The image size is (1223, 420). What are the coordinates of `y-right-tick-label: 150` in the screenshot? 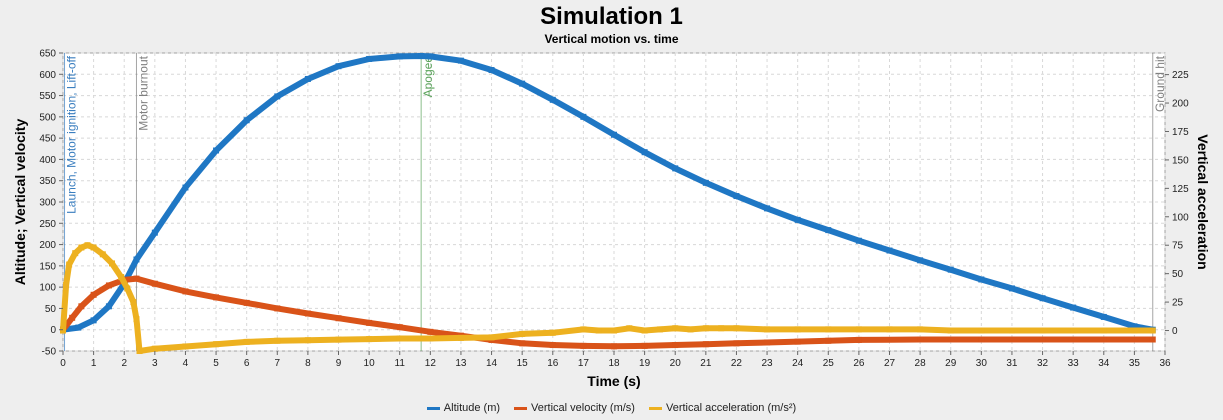 It's located at (1180, 160).